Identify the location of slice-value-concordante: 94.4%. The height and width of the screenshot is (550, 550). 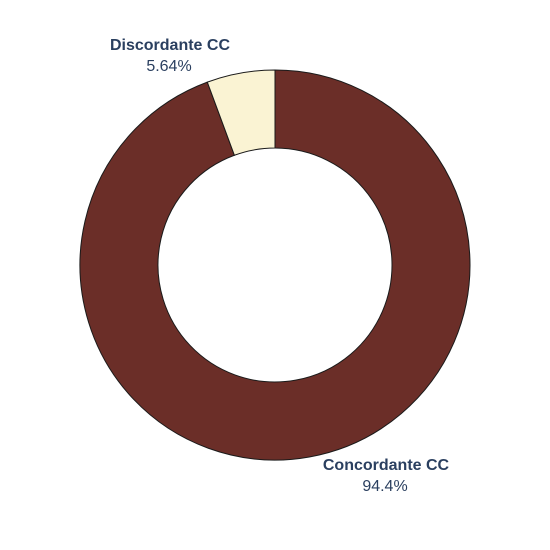
(384, 486).